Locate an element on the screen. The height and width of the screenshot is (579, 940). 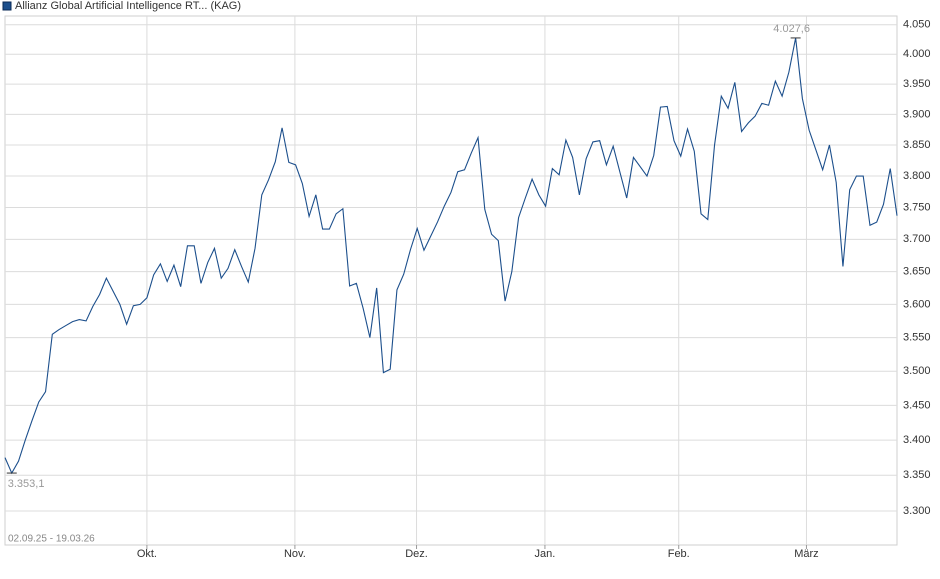
y-tick-label: 3.400 is located at coordinates (917, 440).